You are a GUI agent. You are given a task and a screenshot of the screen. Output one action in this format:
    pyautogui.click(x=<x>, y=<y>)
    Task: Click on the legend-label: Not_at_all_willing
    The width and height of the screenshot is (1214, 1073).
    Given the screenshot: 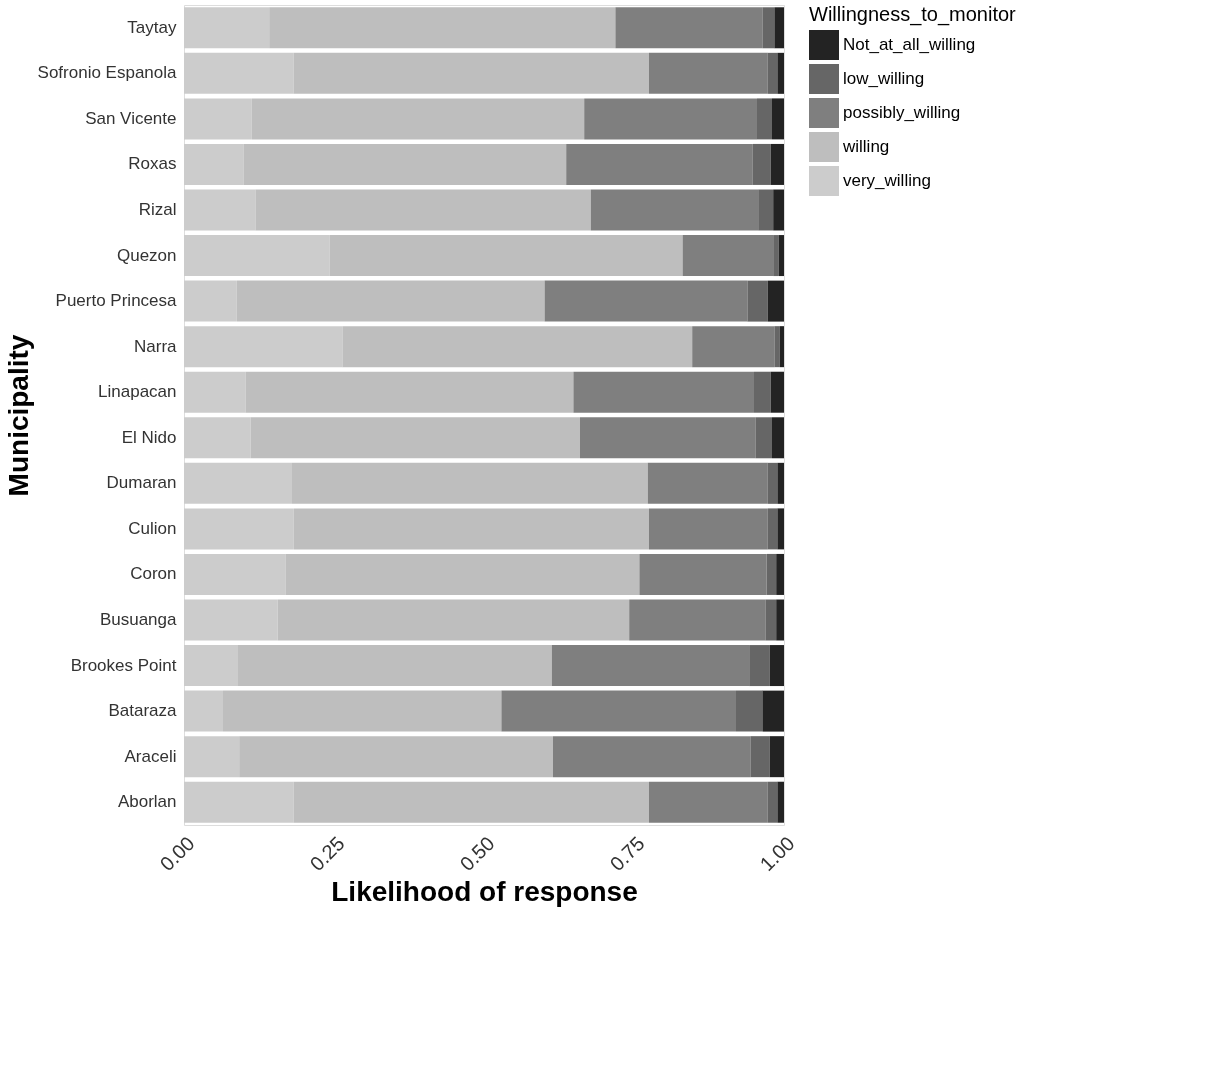 What is the action you would take?
    pyautogui.click(x=909, y=44)
    